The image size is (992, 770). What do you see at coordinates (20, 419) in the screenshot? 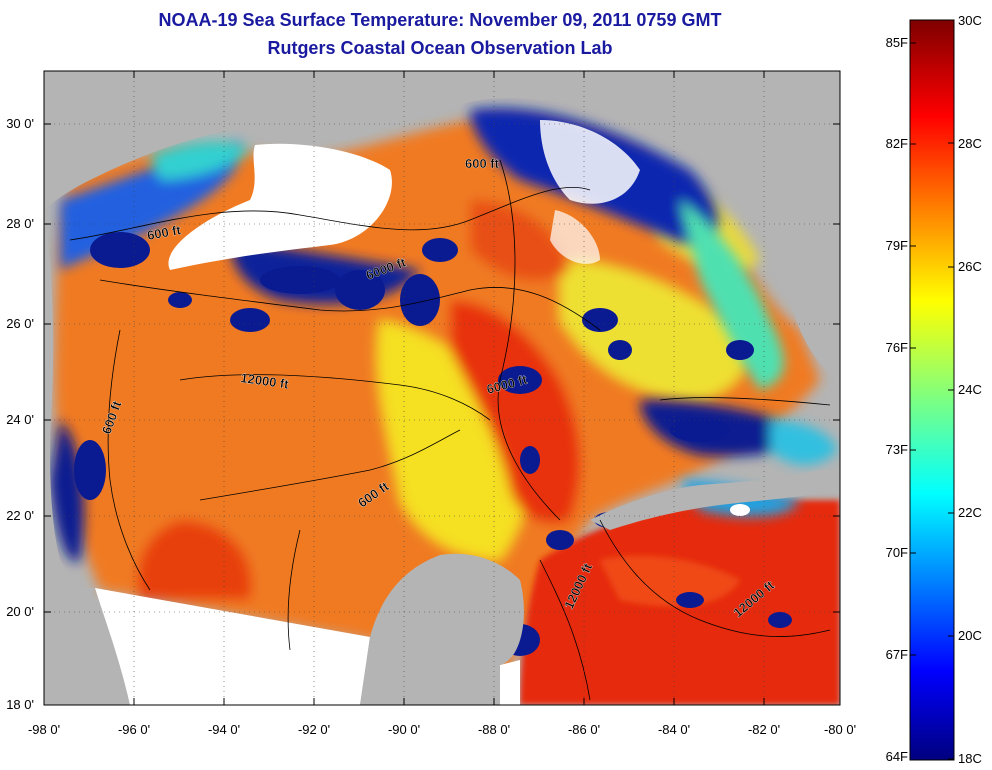
I see `lat-tick-label: 24 0'` at bounding box center [20, 419].